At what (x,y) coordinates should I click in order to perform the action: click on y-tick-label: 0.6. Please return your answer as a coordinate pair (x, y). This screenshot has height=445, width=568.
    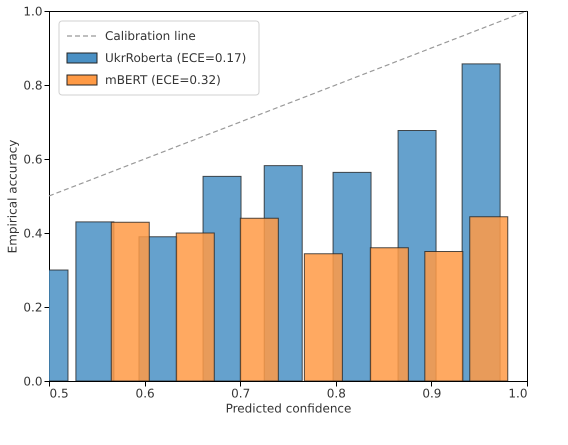
    Looking at the image, I should click on (32, 159).